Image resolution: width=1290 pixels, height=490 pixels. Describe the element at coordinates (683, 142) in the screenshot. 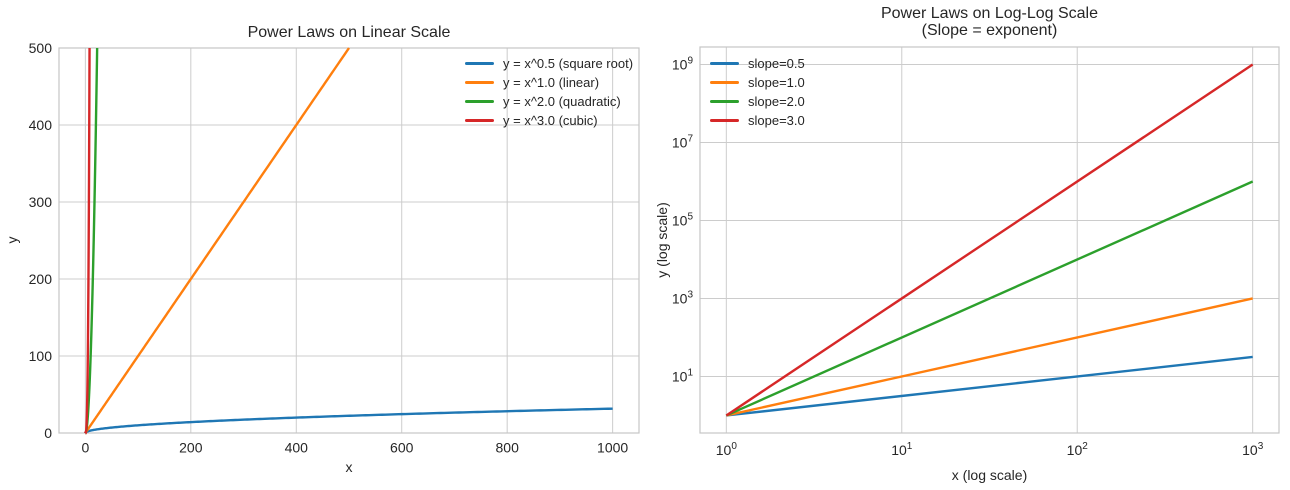

I see `tick-label: 10⁷` at that location.